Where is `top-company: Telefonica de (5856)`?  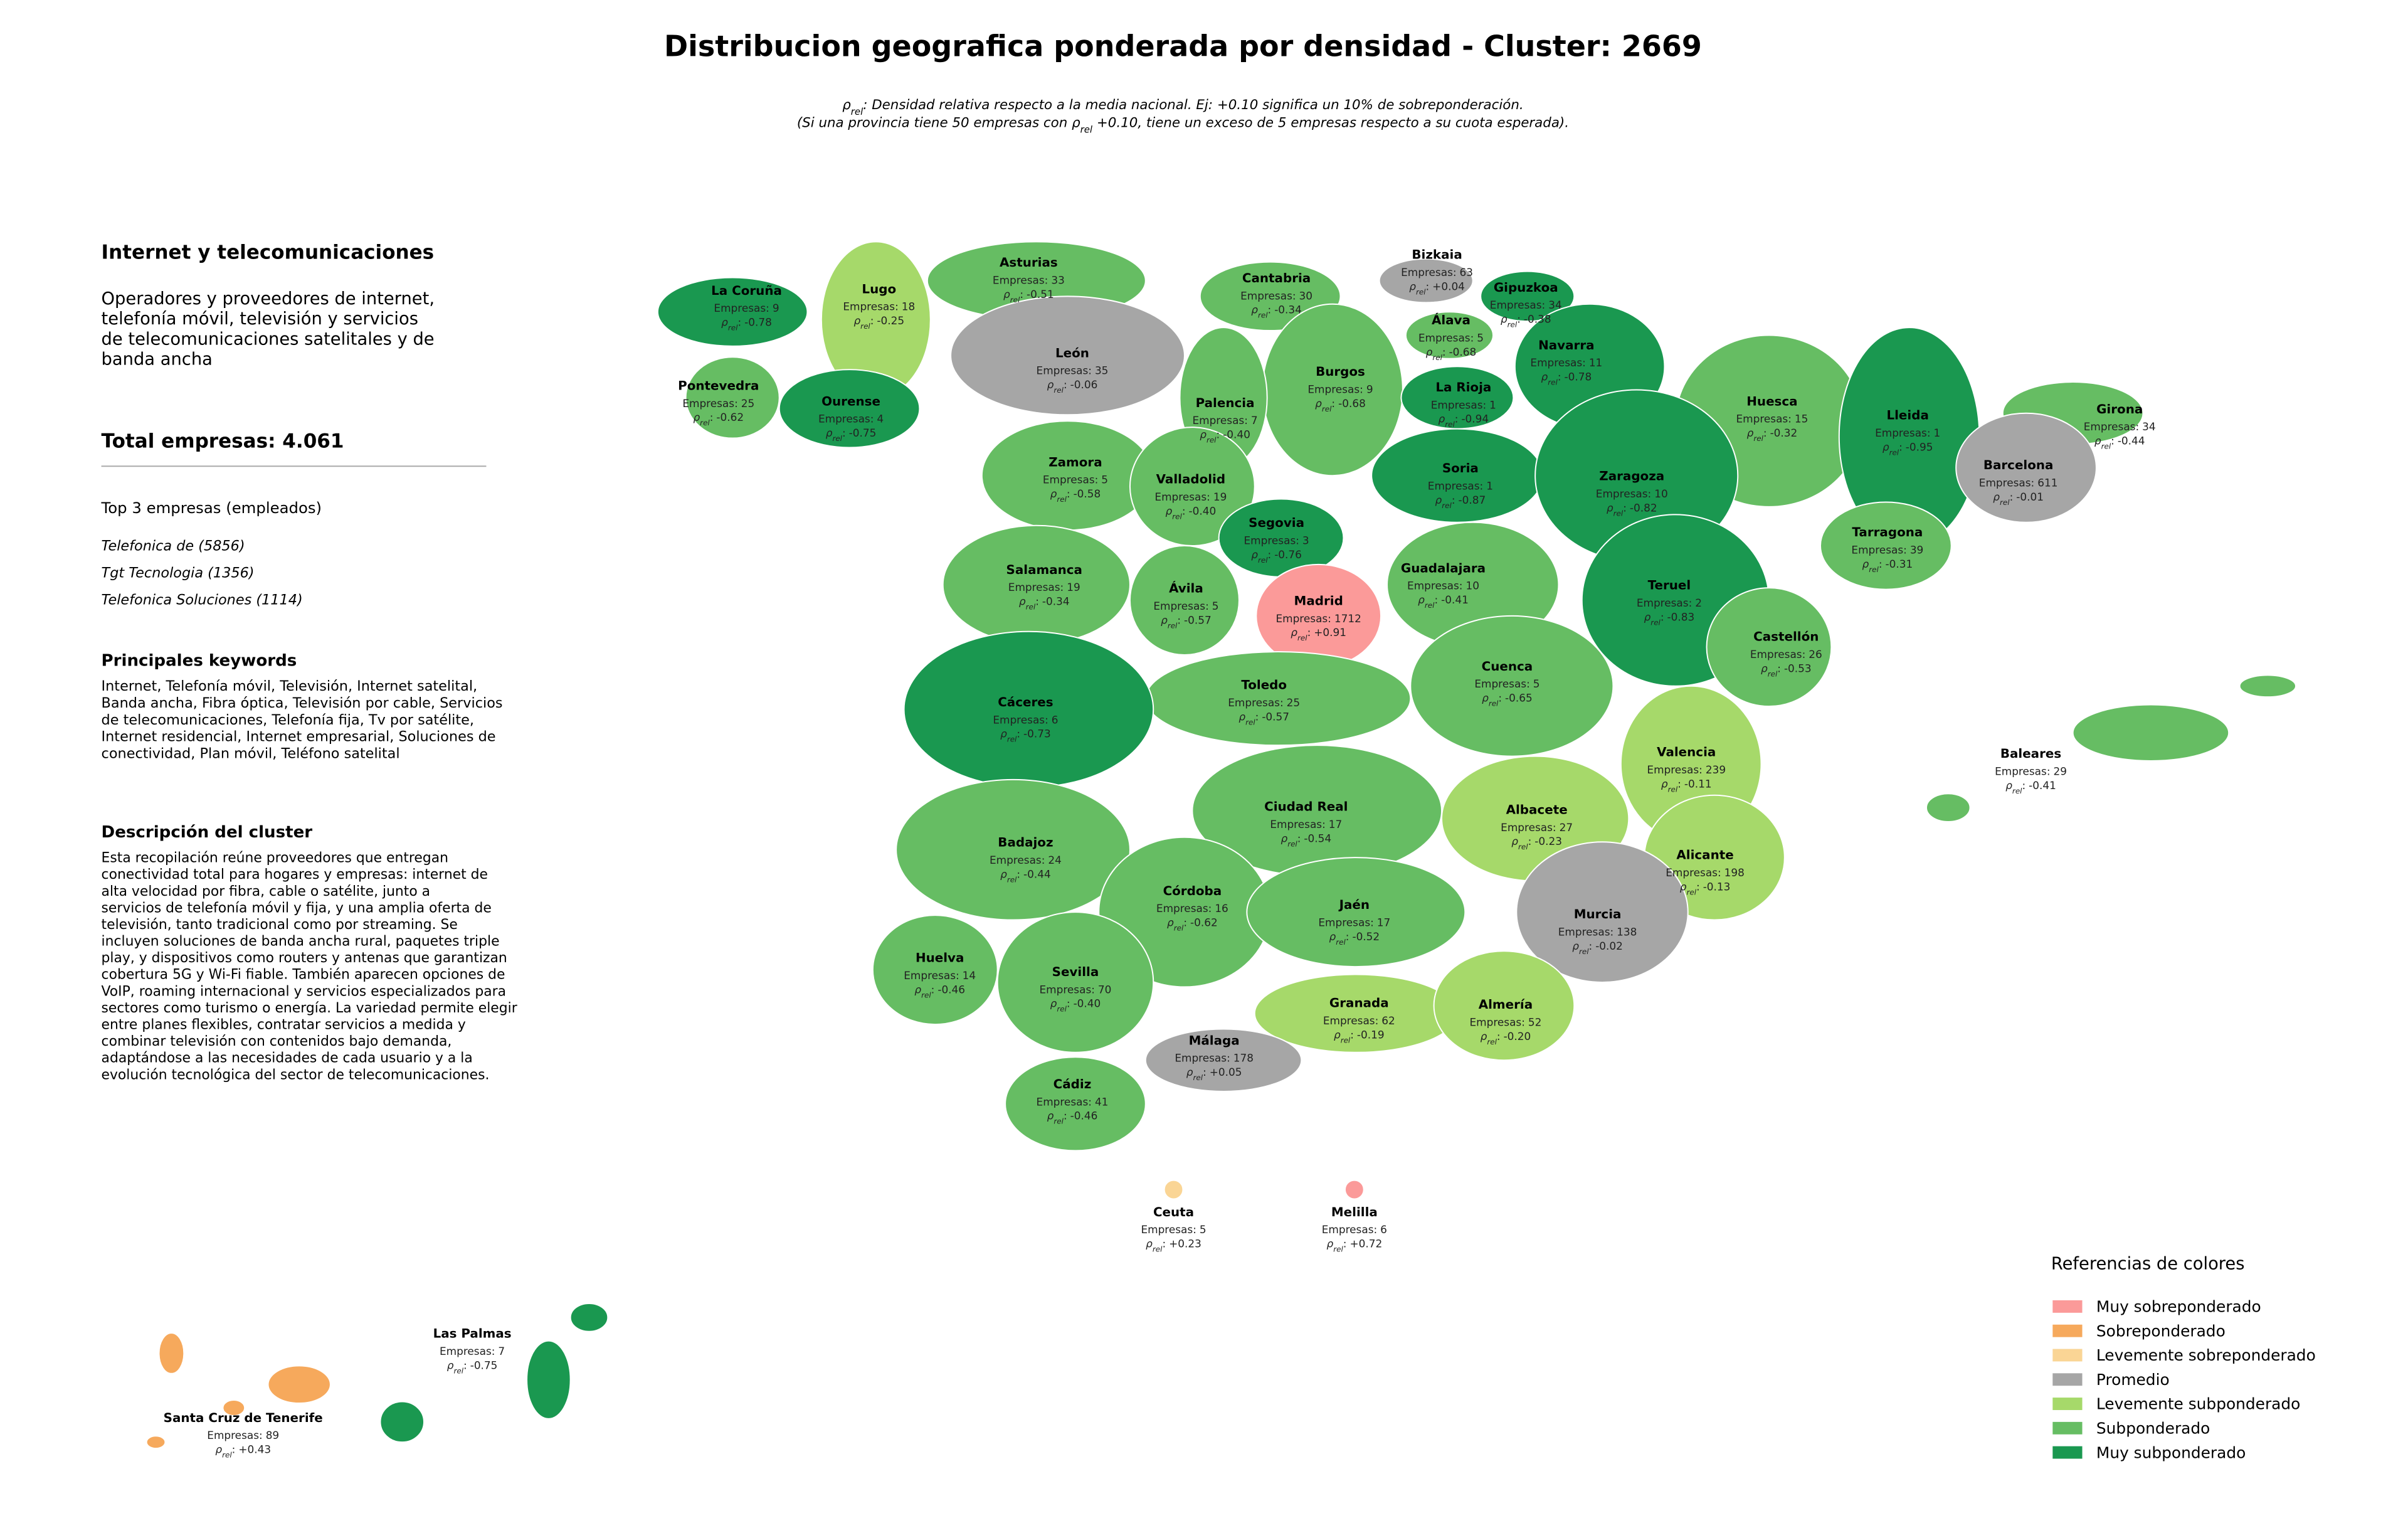 top-company: Telefonica de (5856) is located at coordinates (173, 546).